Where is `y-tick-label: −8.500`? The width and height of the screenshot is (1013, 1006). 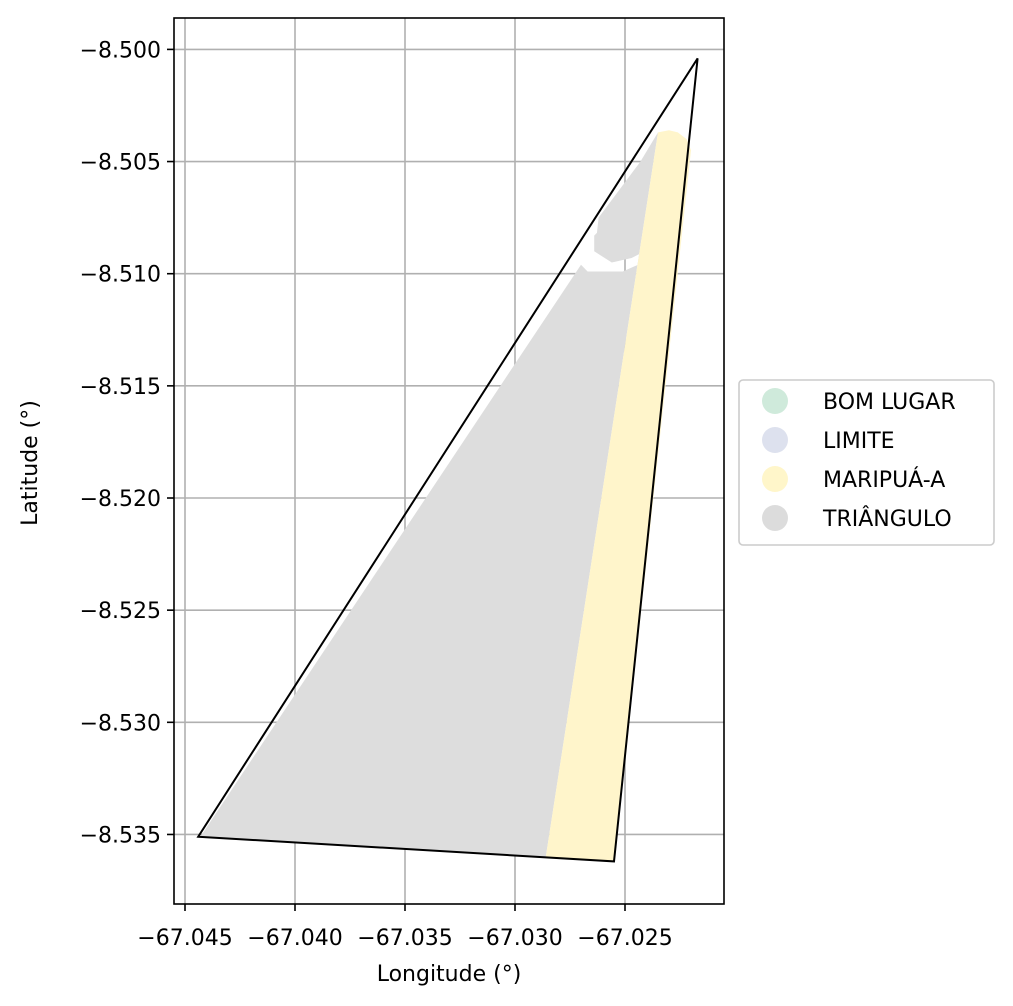 y-tick-label: −8.500 is located at coordinates (120, 50).